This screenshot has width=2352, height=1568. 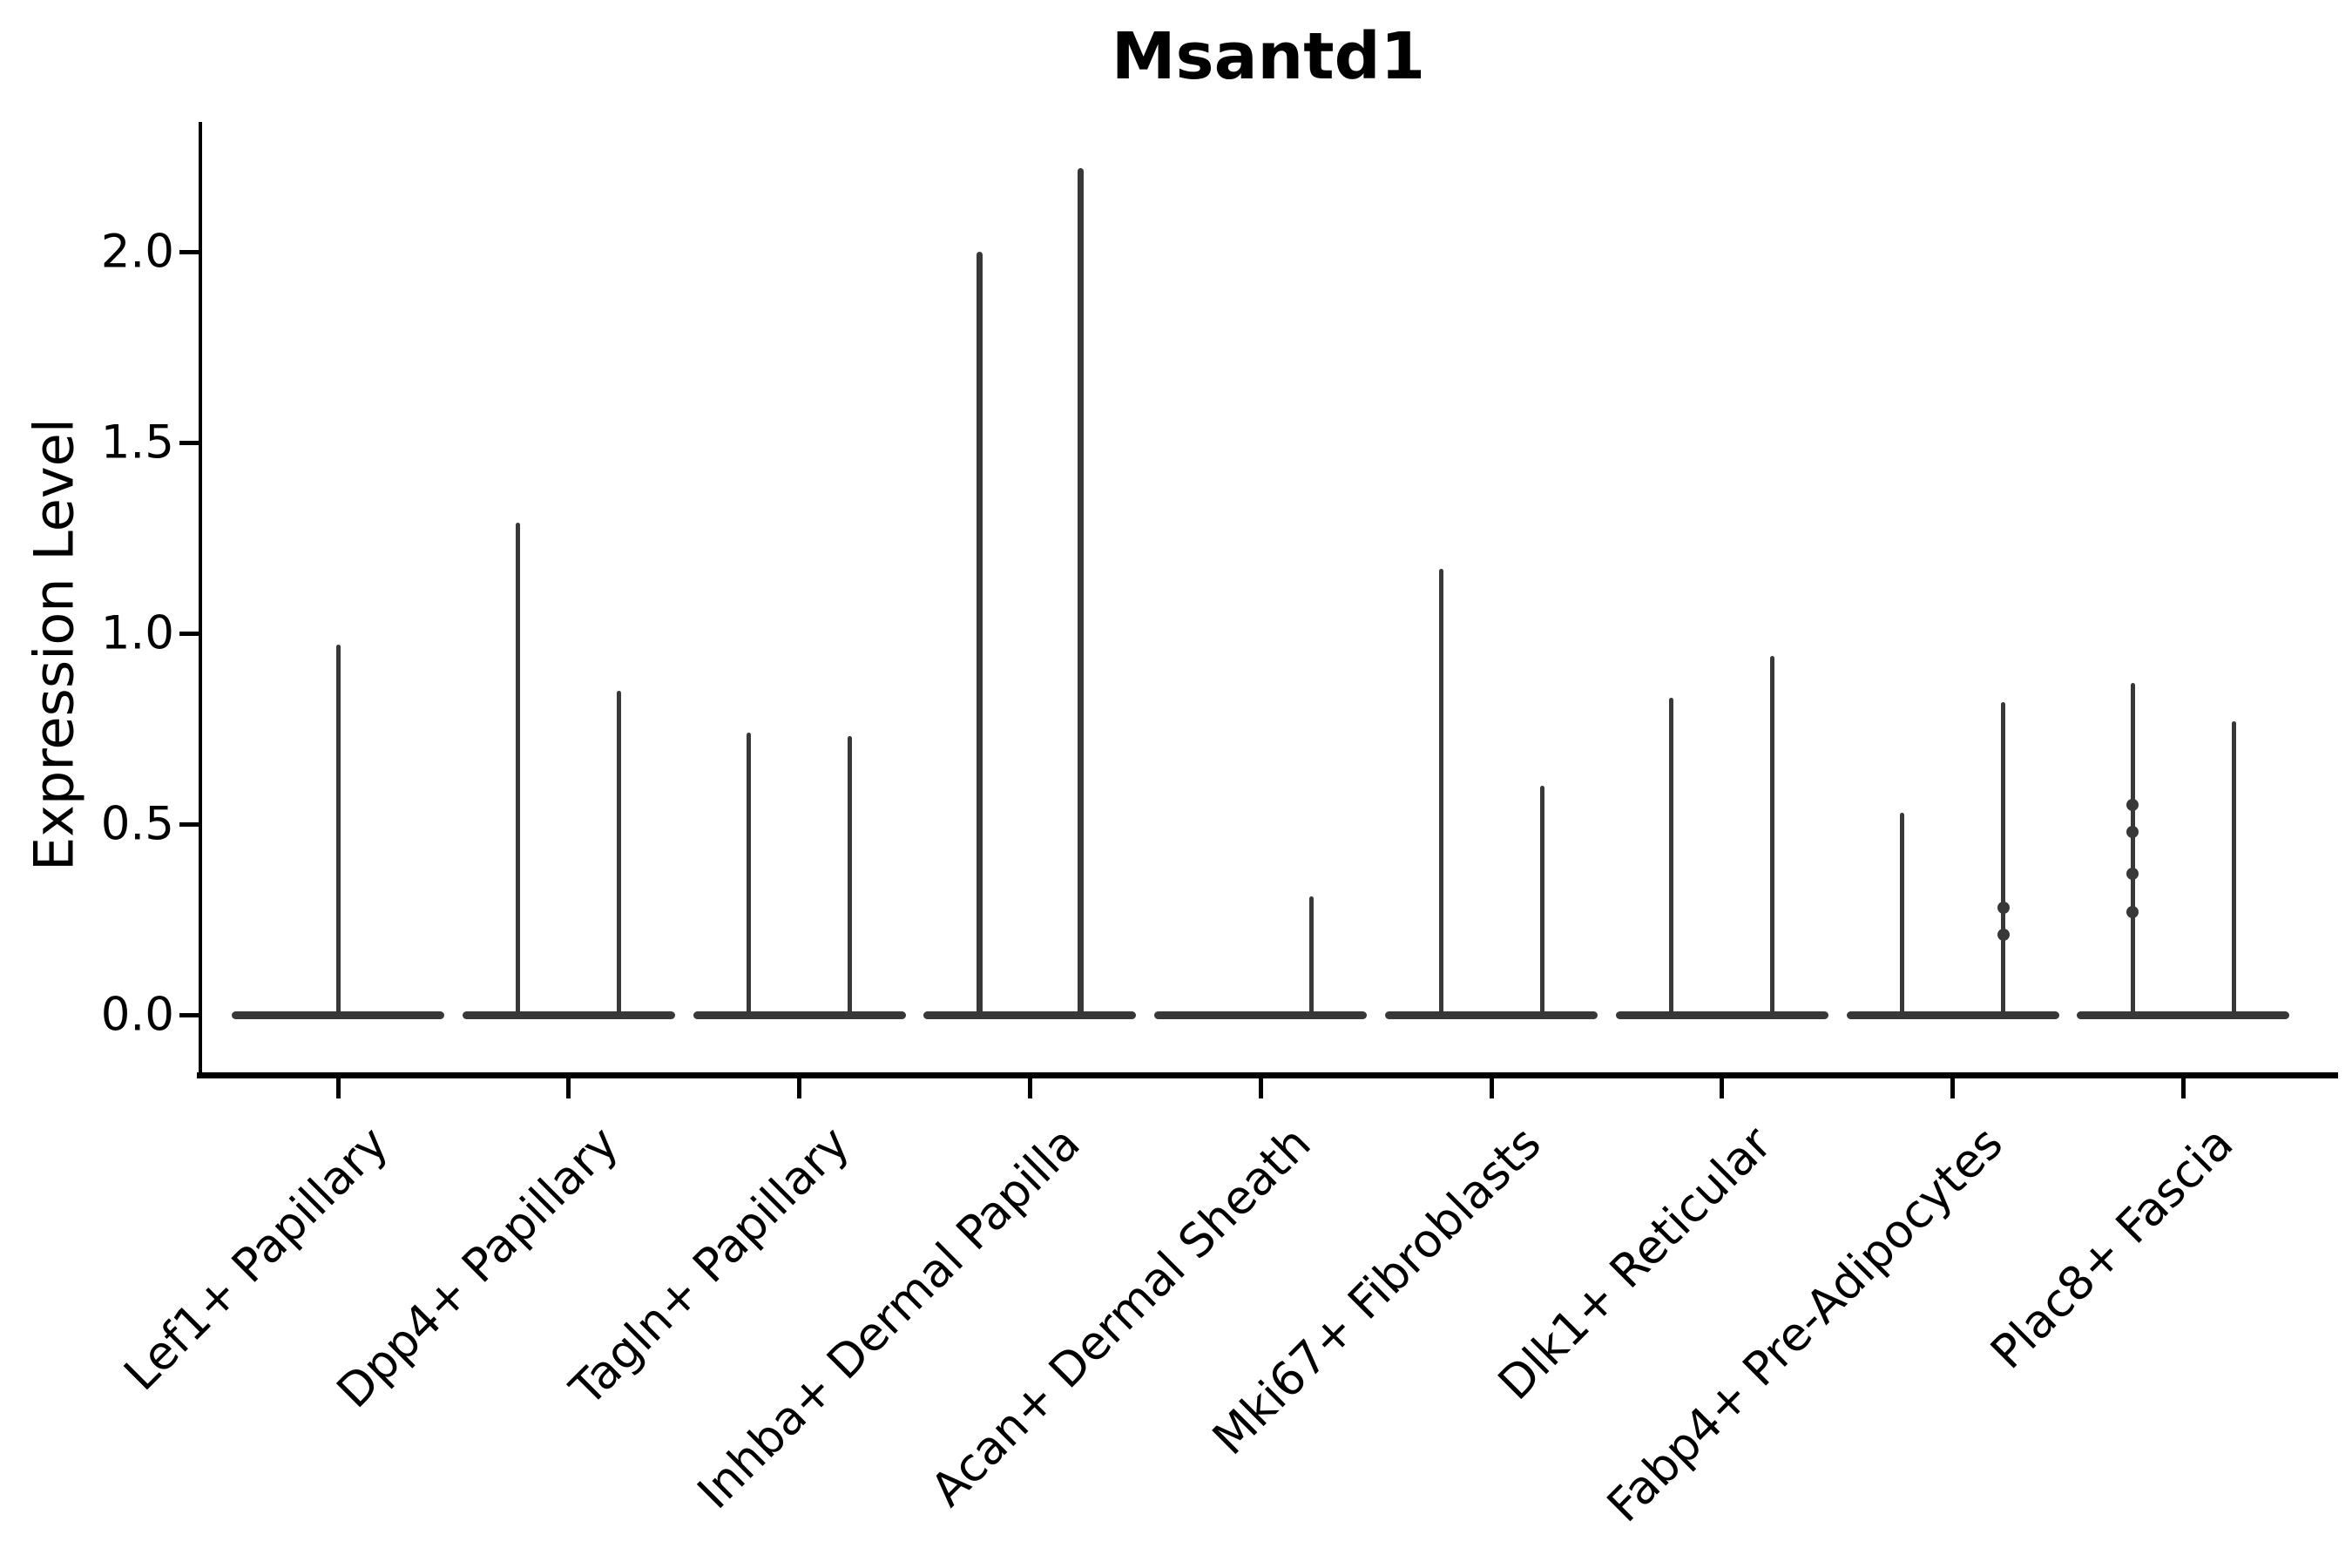 What do you see at coordinates (137, 443) in the screenshot?
I see `y-tick-label: 1.5` at bounding box center [137, 443].